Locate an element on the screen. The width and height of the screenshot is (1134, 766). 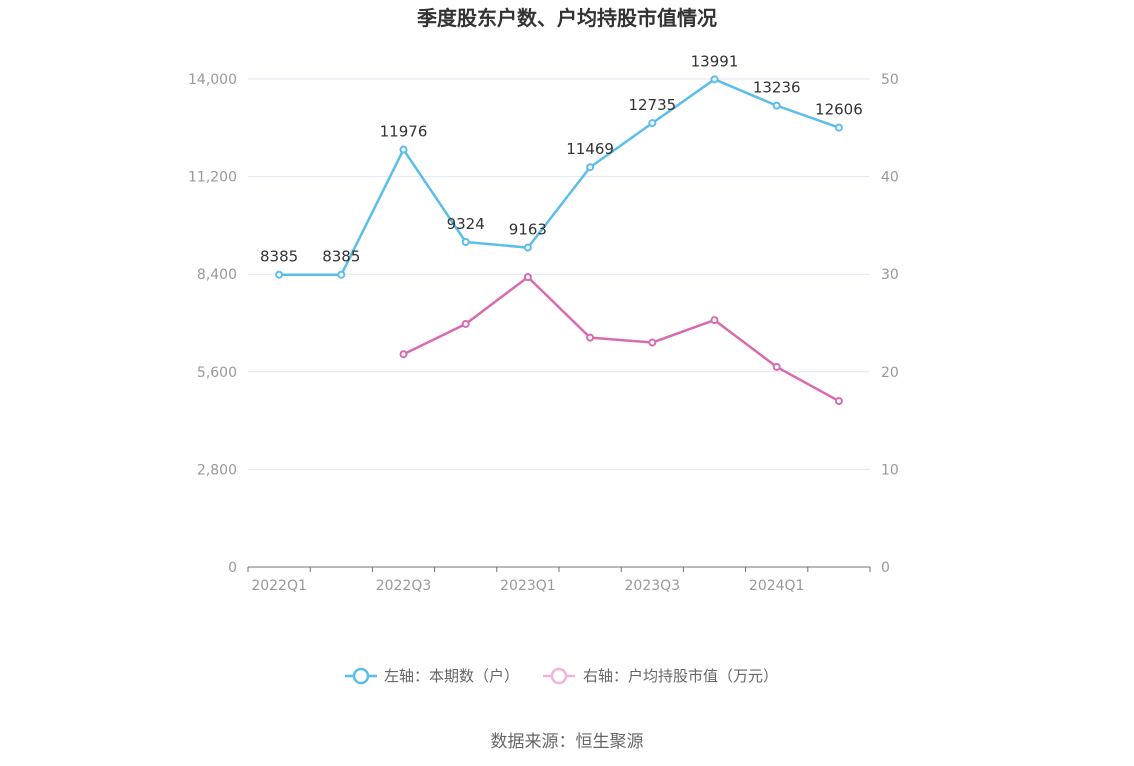
data-label: 12735 is located at coordinates (652, 105).